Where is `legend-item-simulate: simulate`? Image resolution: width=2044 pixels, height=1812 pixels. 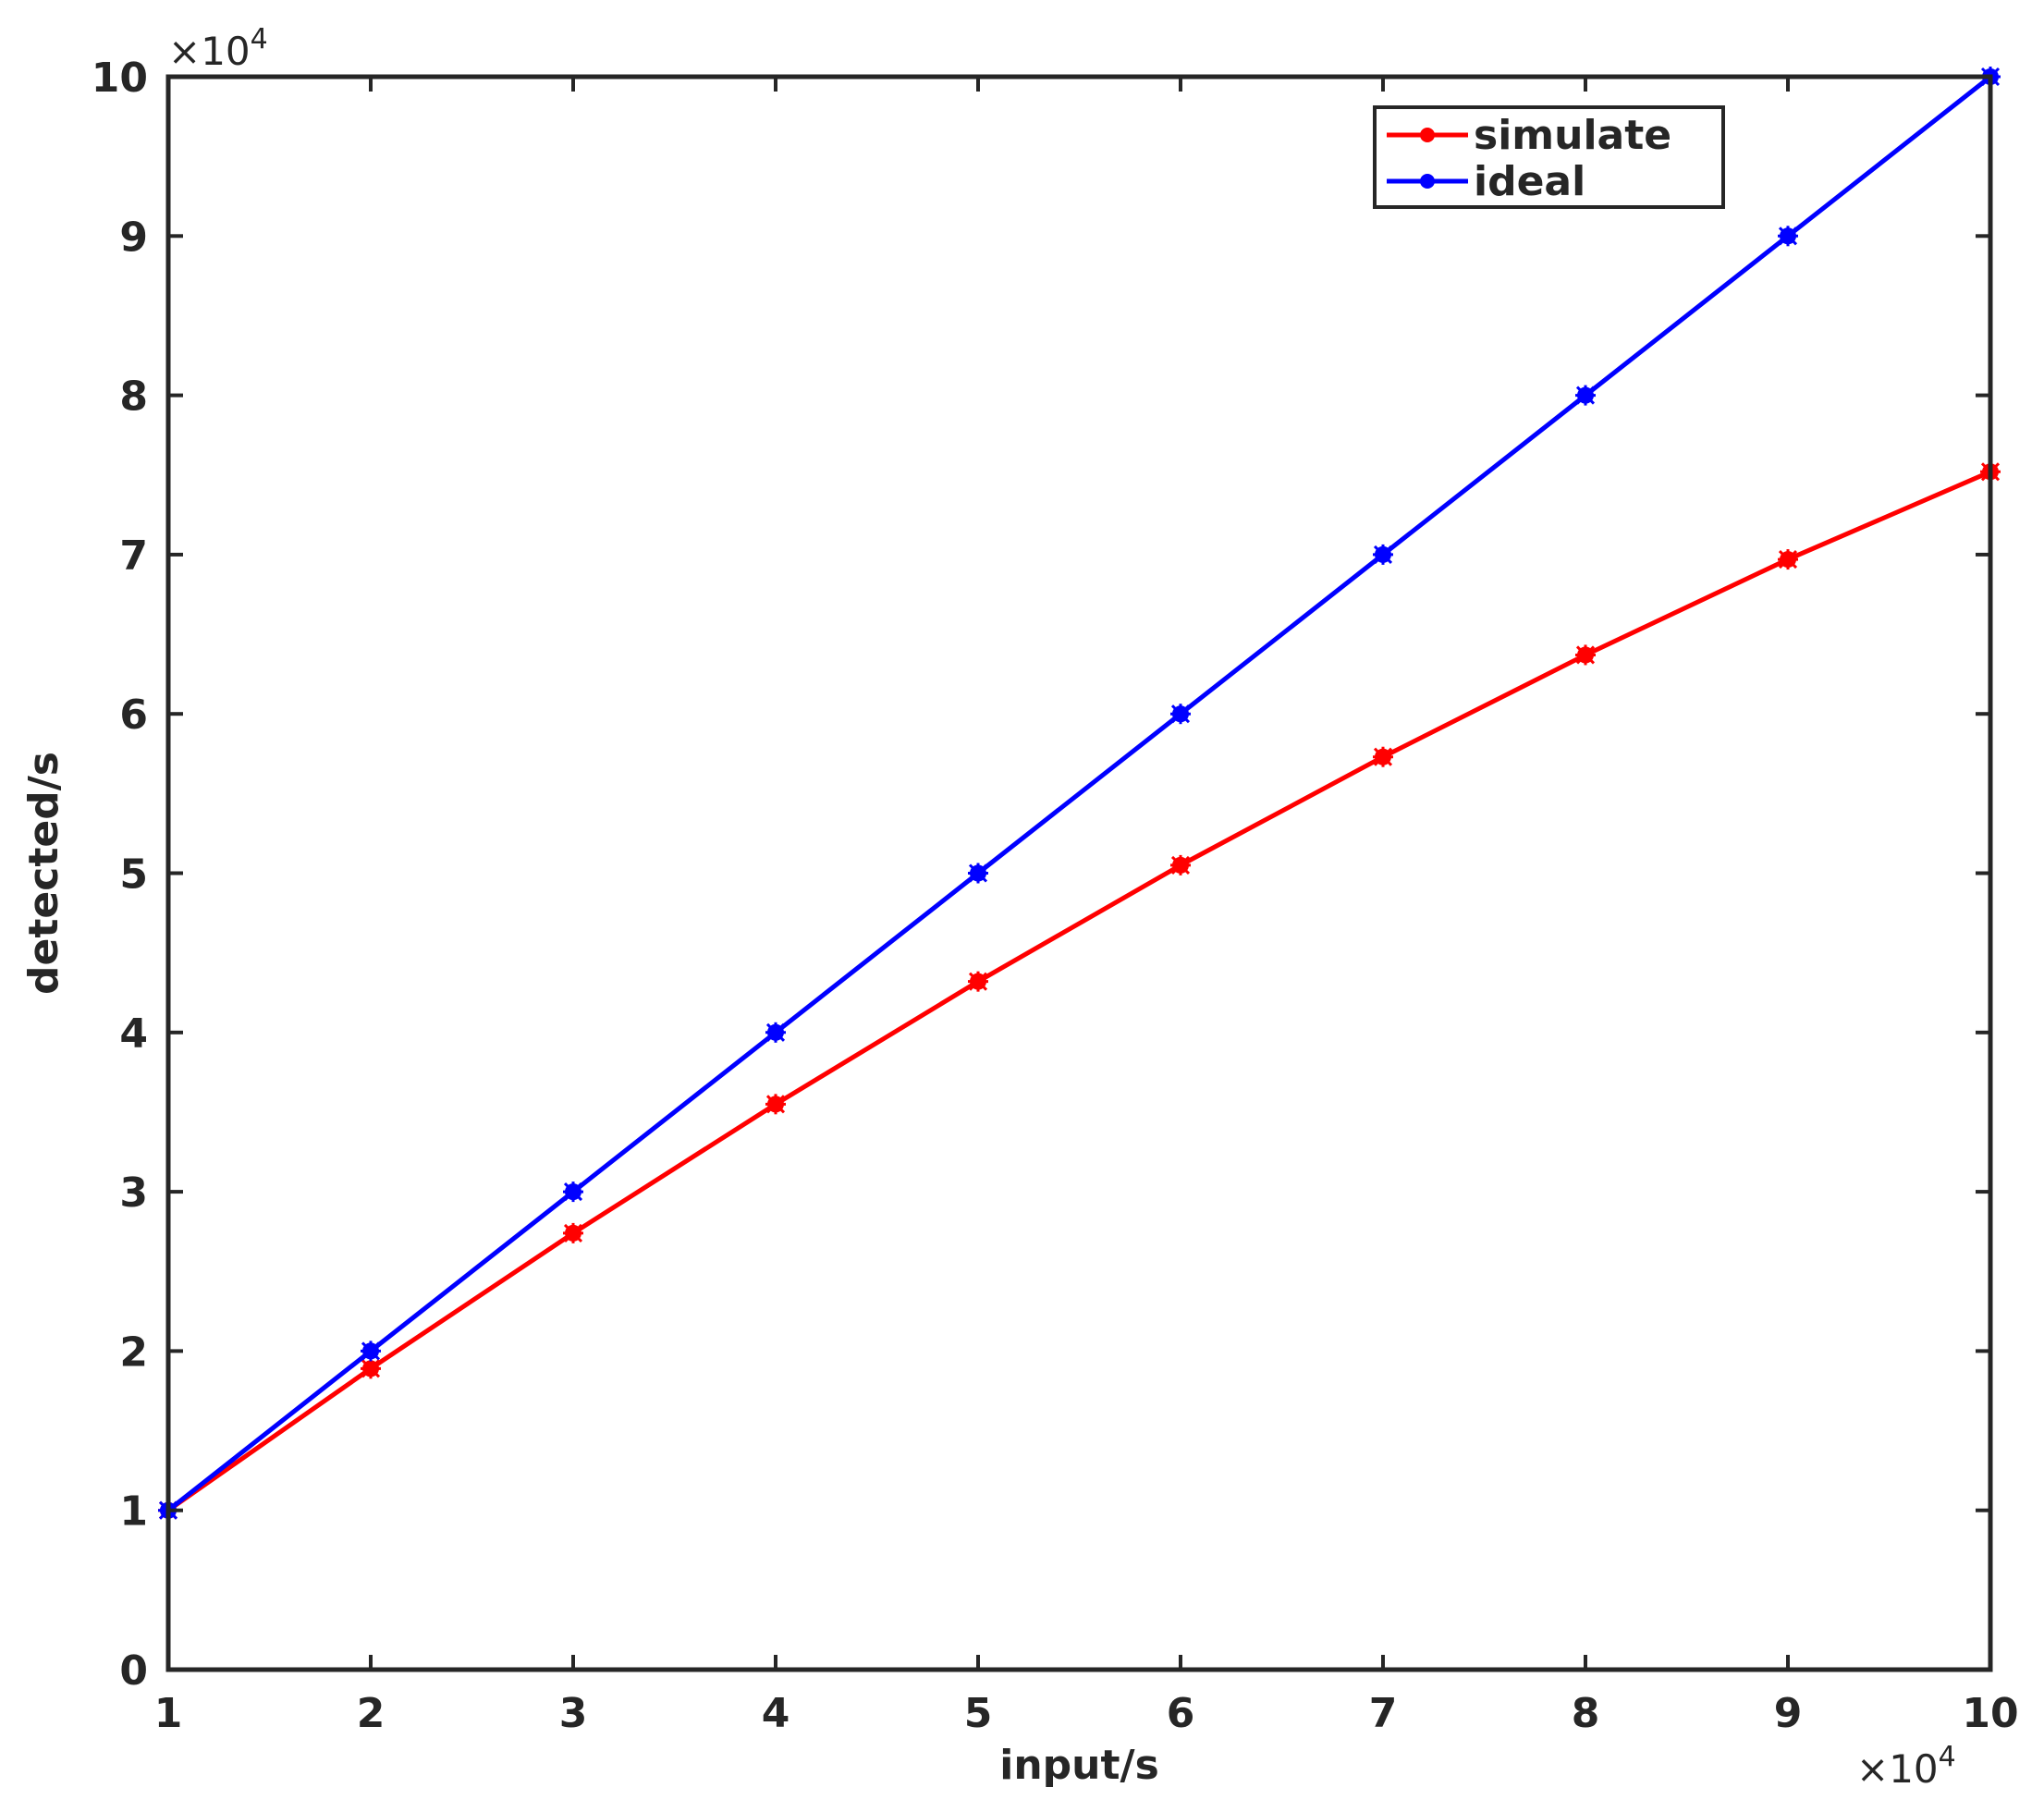 legend-item-simulate: simulate is located at coordinates (1529, 135).